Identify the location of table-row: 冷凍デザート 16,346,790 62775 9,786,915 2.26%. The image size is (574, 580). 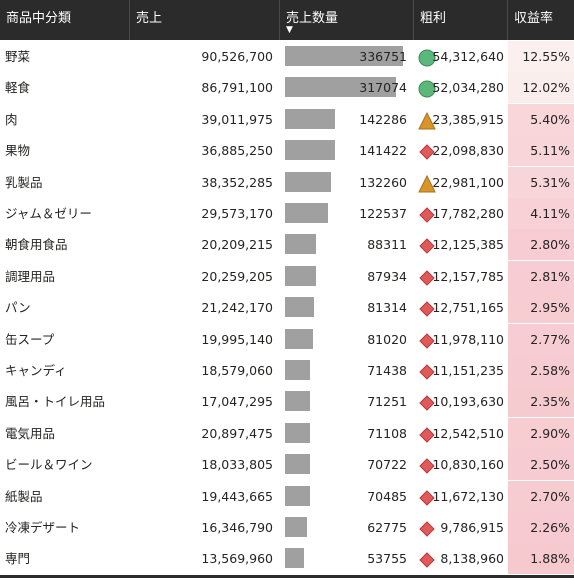
(287, 527).